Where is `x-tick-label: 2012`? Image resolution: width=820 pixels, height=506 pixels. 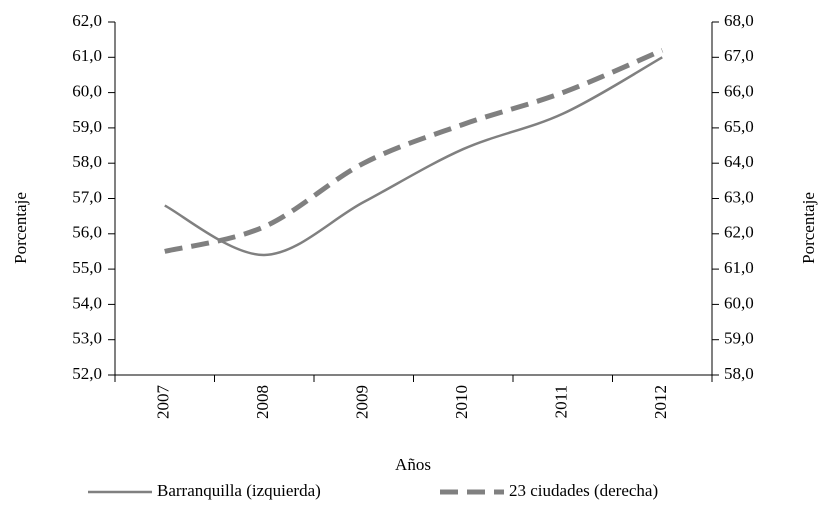
x-tick-label: 2012 is located at coordinates (660, 402).